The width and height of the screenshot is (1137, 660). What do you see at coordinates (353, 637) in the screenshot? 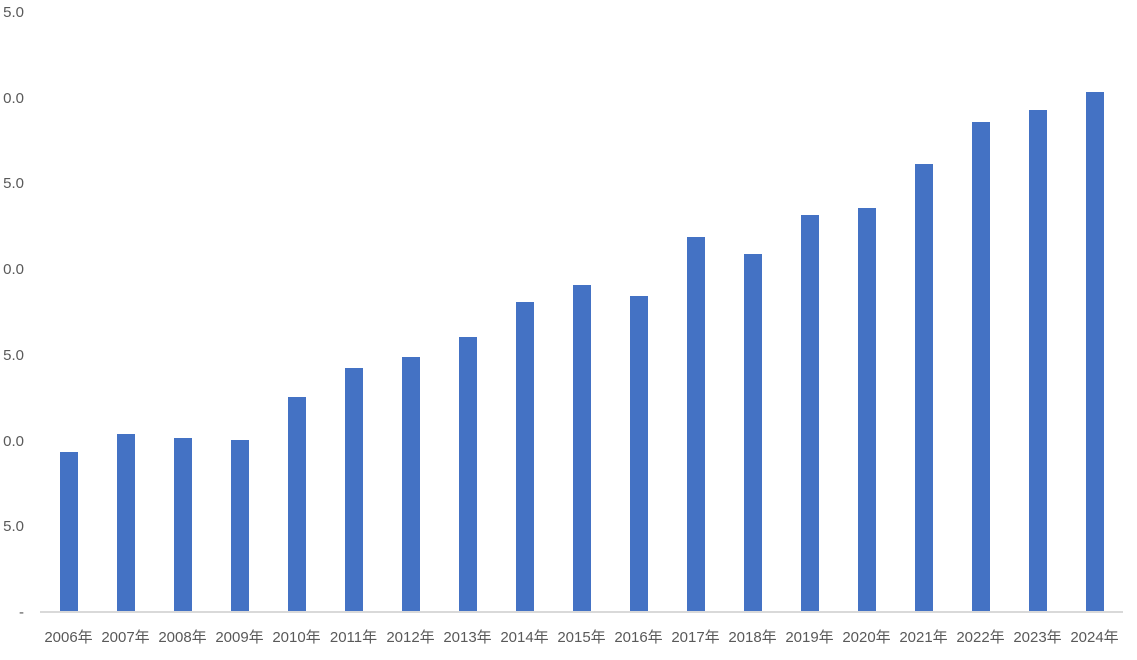
I see `x-axis-label: 2011年` at bounding box center [353, 637].